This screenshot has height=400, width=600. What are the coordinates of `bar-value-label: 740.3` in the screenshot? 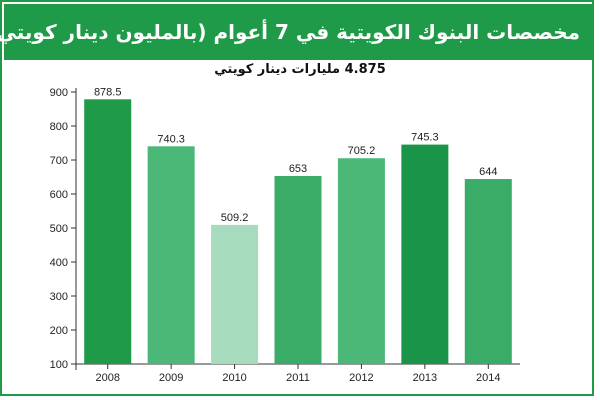 It's located at (171, 139).